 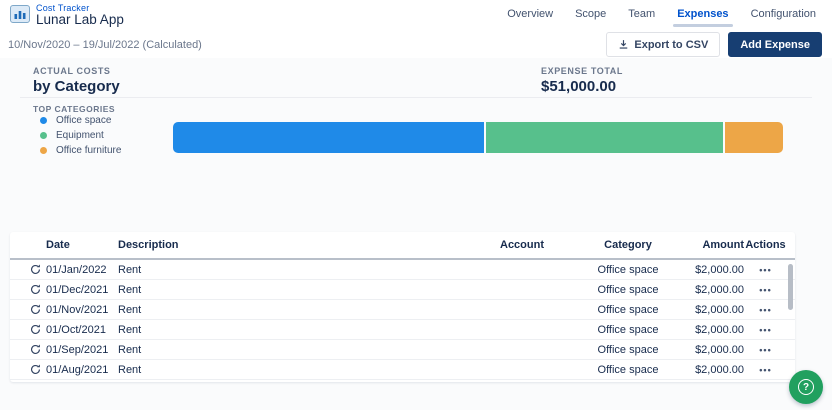 What do you see at coordinates (74, 109) in the screenshot?
I see `top-categories-label: TOP CATEGORIES` at bounding box center [74, 109].